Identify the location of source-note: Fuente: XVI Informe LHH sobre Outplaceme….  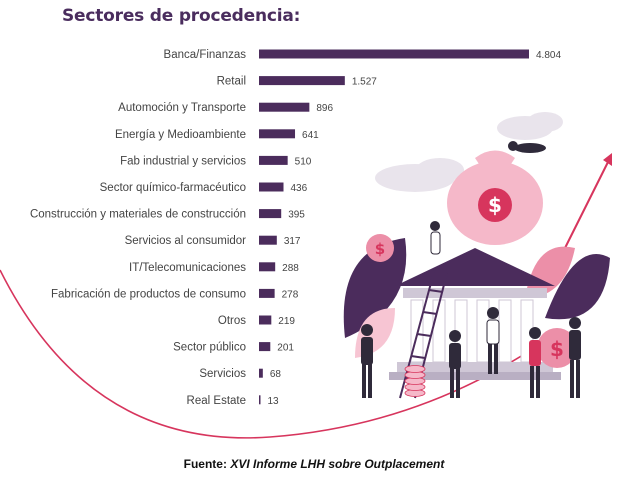
(314, 464).